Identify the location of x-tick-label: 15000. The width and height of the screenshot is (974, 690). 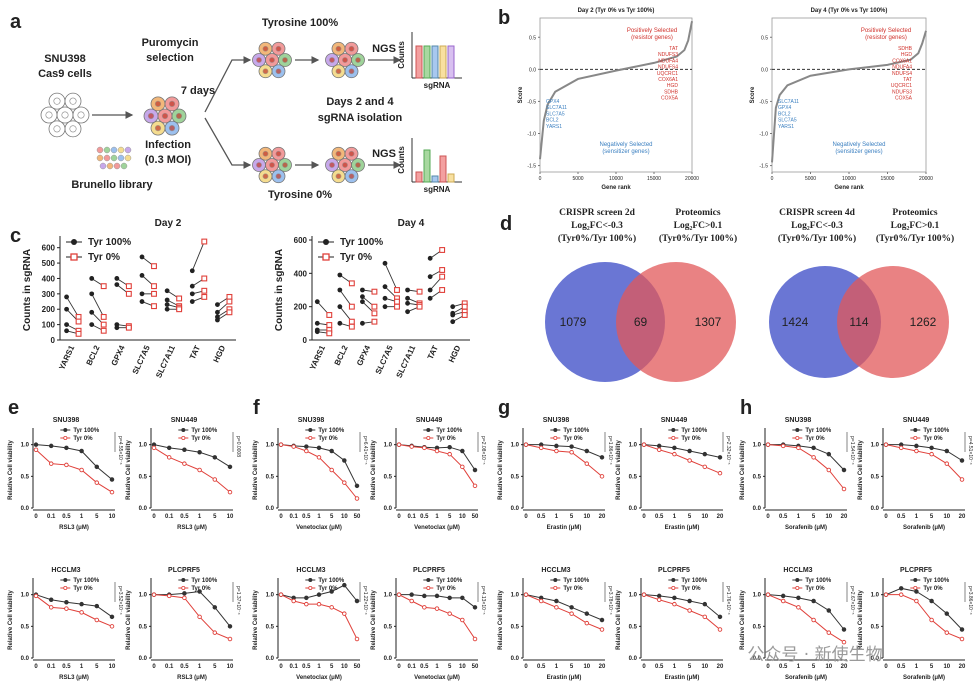
(888, 179).